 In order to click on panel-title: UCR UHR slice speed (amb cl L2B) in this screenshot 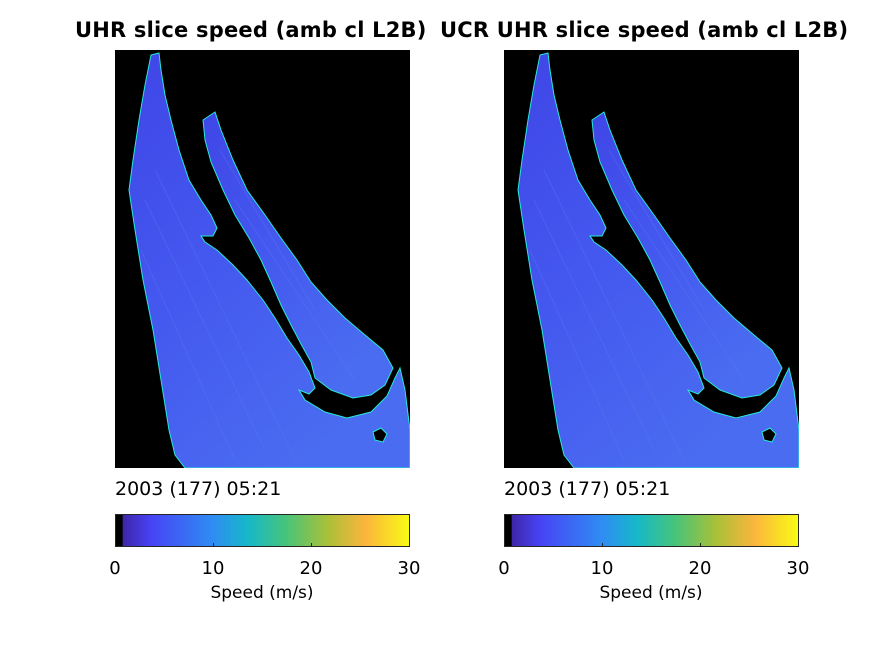, I will do `click(644, 30)`.